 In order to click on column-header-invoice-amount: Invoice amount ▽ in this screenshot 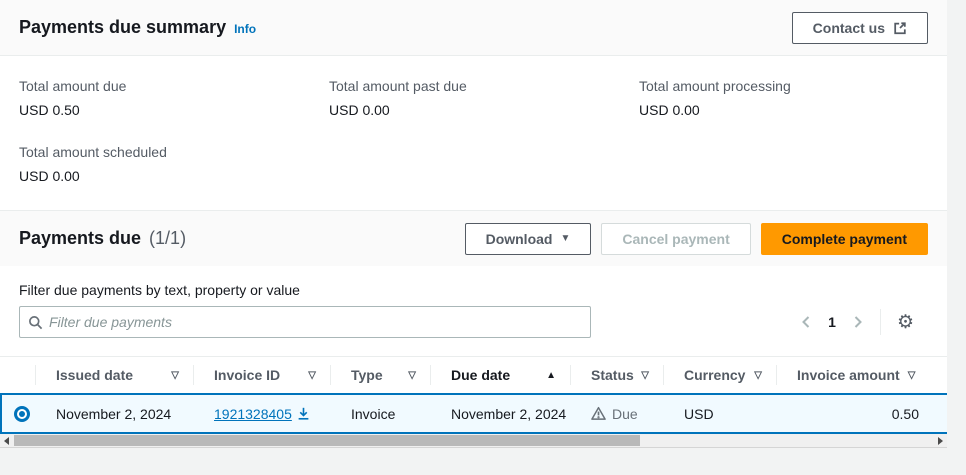, I will do `click(855, 375)`.